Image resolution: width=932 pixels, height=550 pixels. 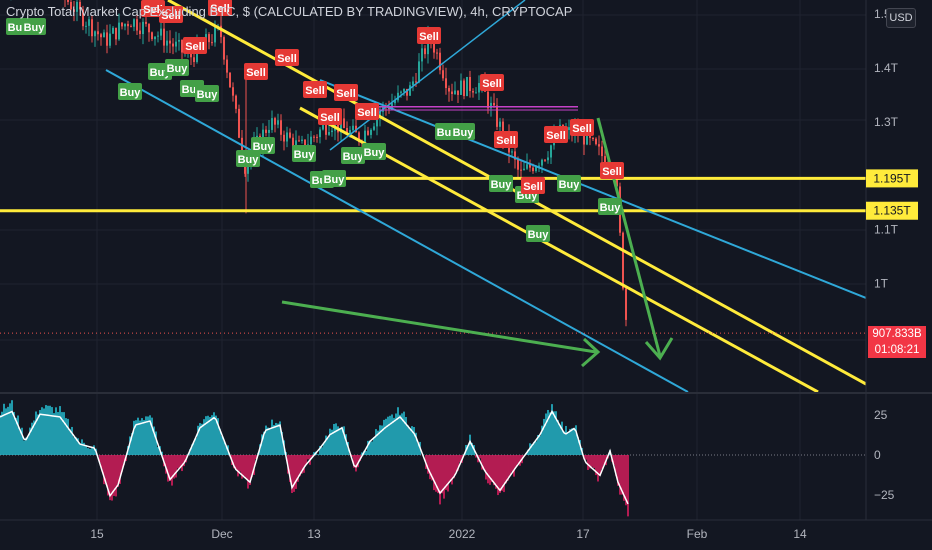 What do you see at coordinates (886, 230) in the screenshot?
I see `price-tick: 1.1T` at bounding box center [886, 230].